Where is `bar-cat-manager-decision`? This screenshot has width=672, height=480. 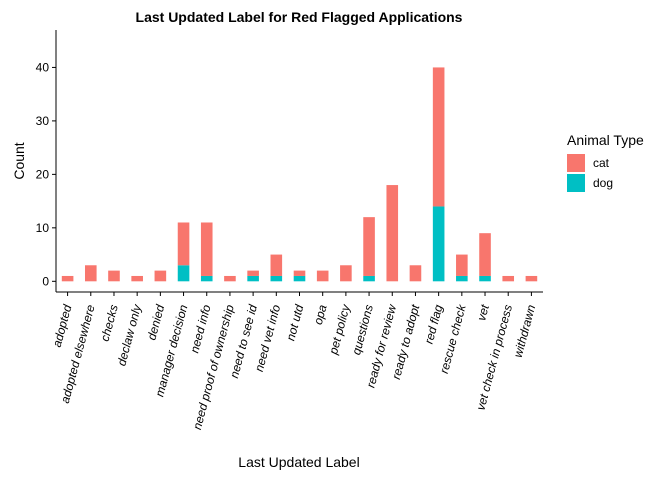 bar-cat-manager-decision is located at coordinates (183, 244).